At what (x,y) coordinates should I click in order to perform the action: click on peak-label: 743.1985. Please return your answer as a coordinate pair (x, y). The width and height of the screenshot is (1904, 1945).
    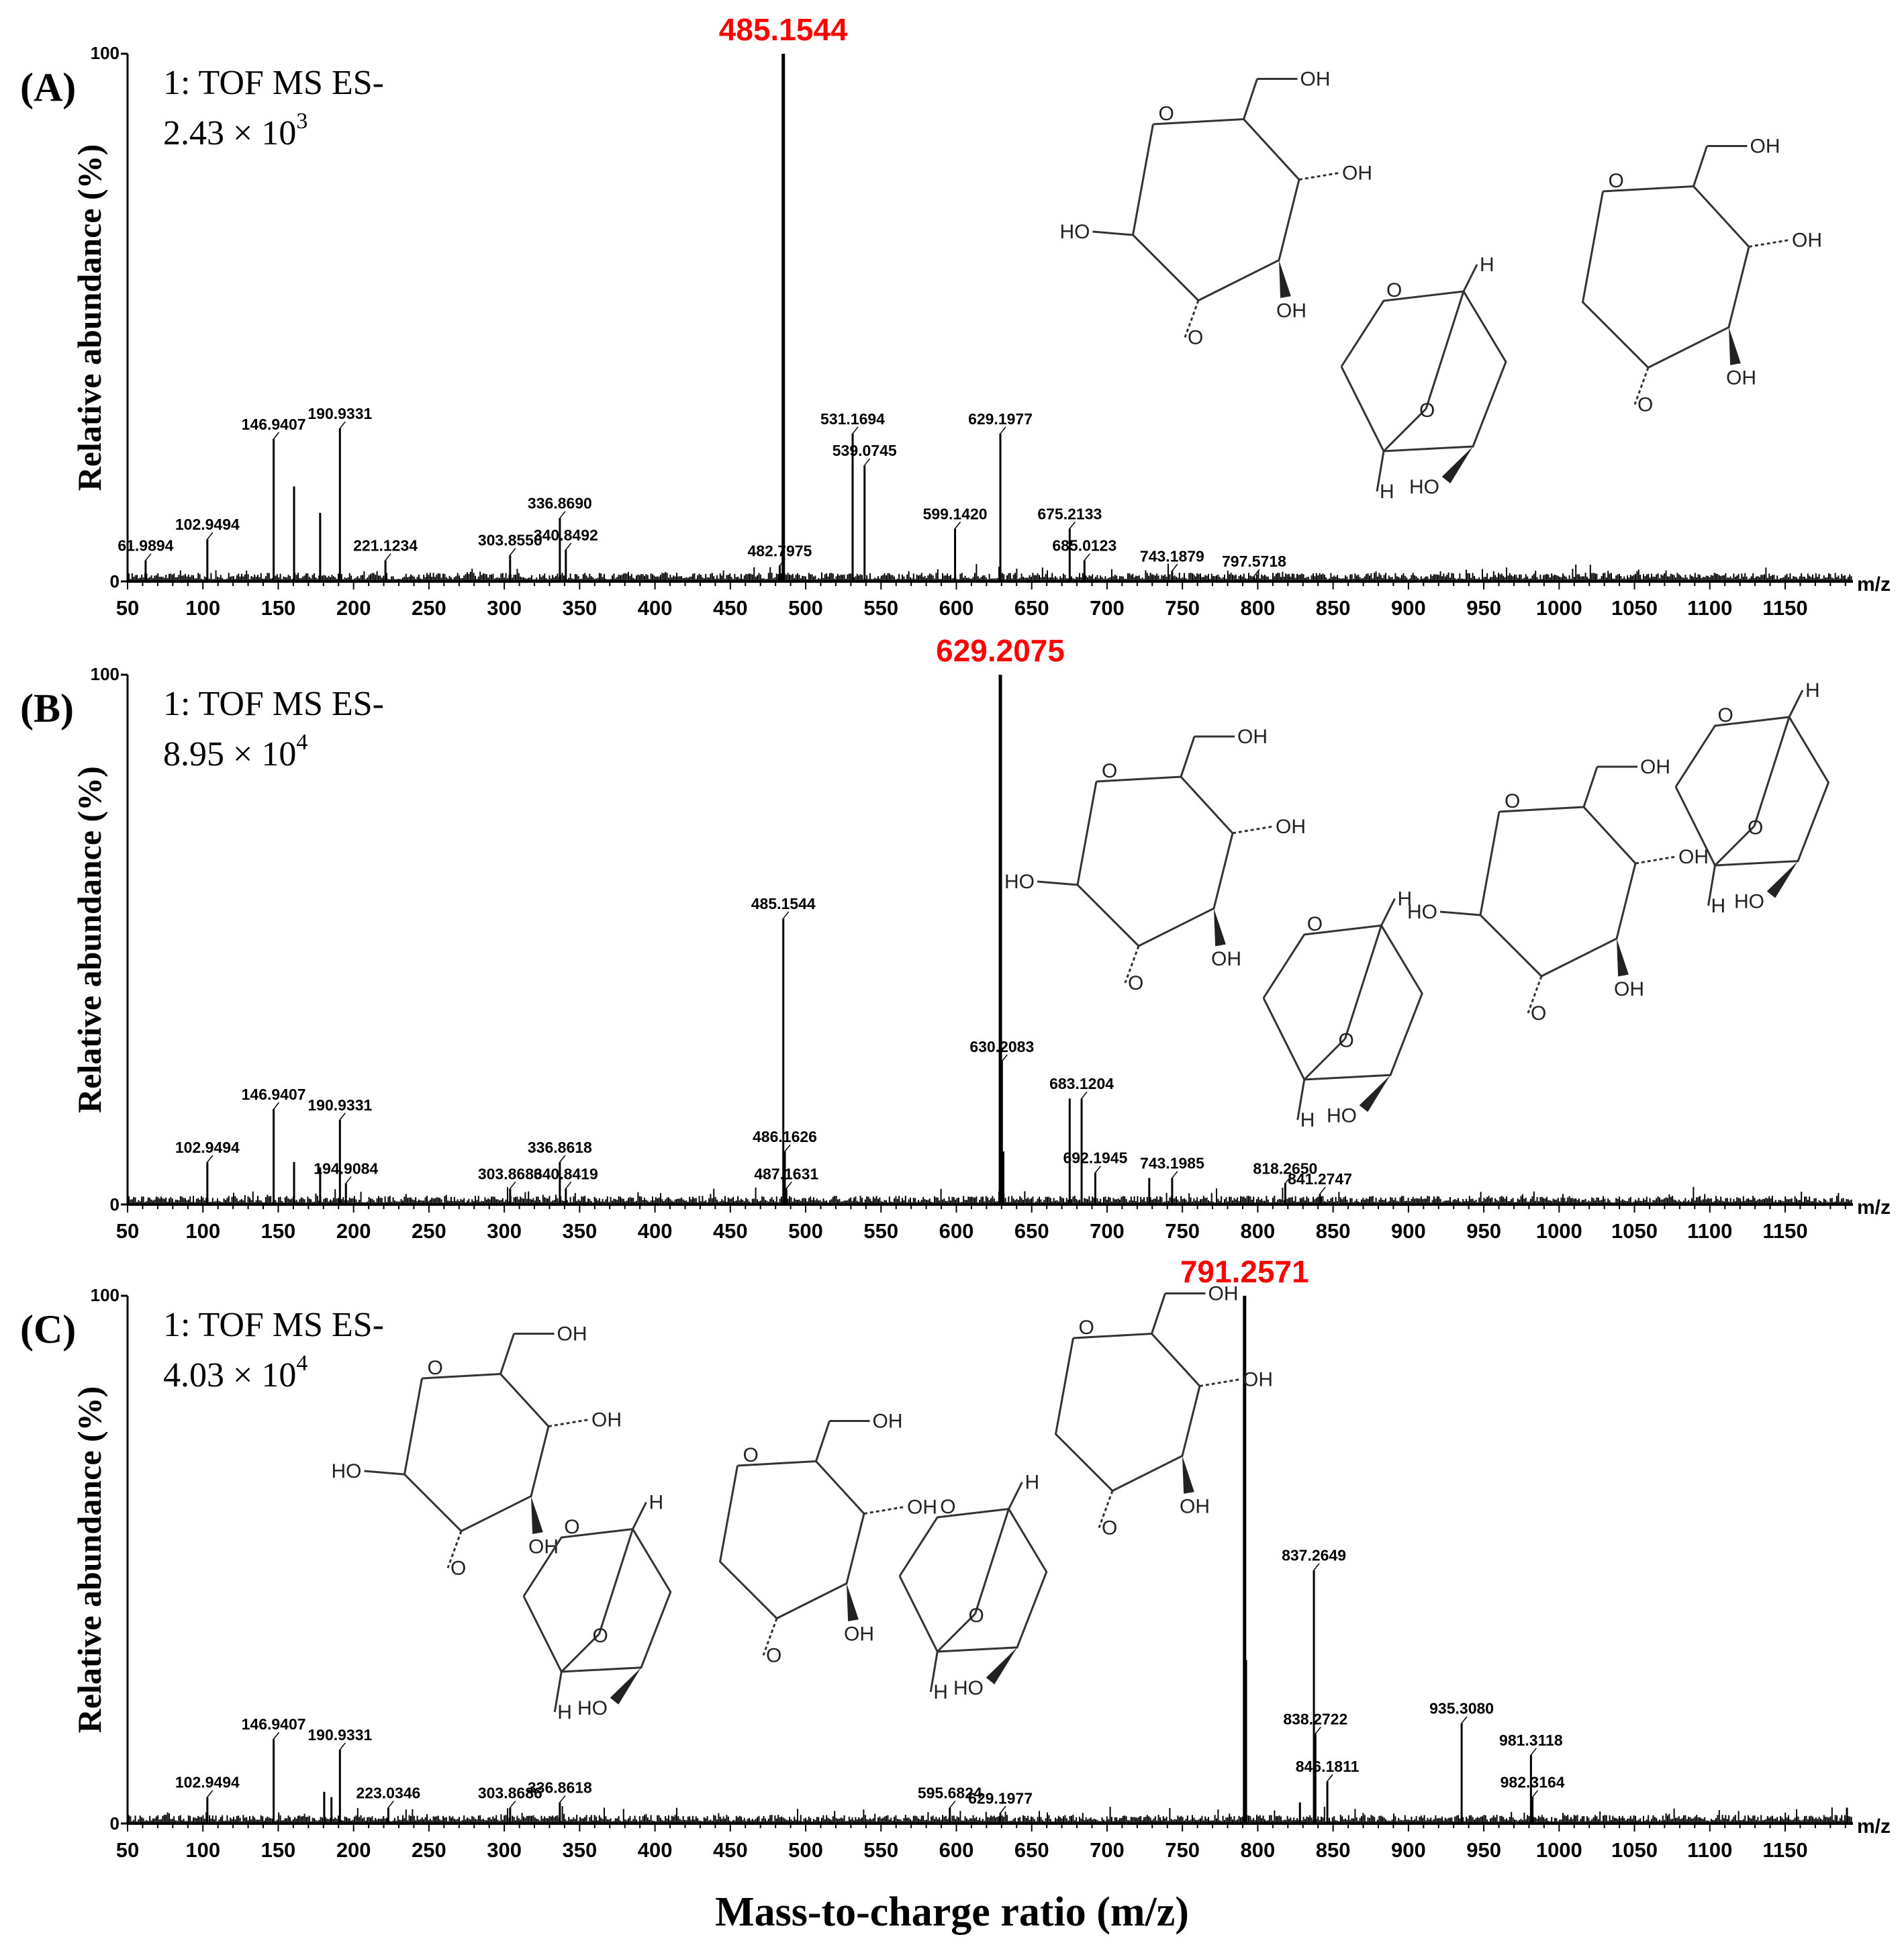
    Looking at the image, I should click on (1172, 1164).